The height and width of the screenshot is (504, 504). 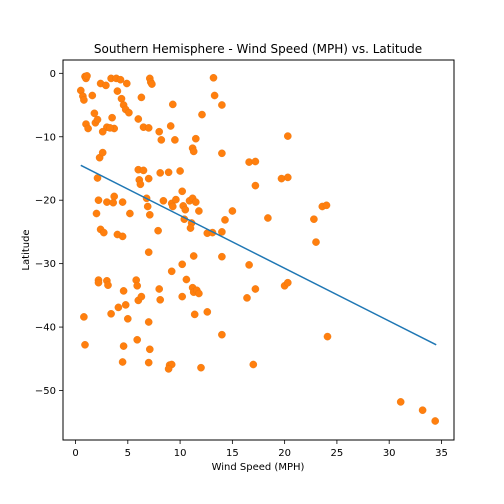 What do you see at coordinates (128, 453) in the screenshot?
I see `x-tick-label: 5` at bounding box center [128, 453].